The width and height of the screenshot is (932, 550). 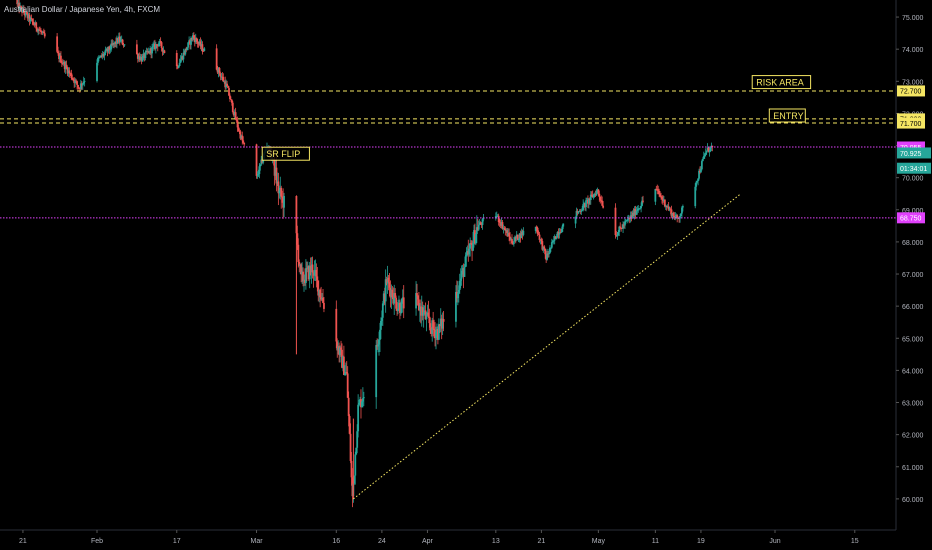 I want to click on y-tick-label: 70.000, so click(x=913, y=179).